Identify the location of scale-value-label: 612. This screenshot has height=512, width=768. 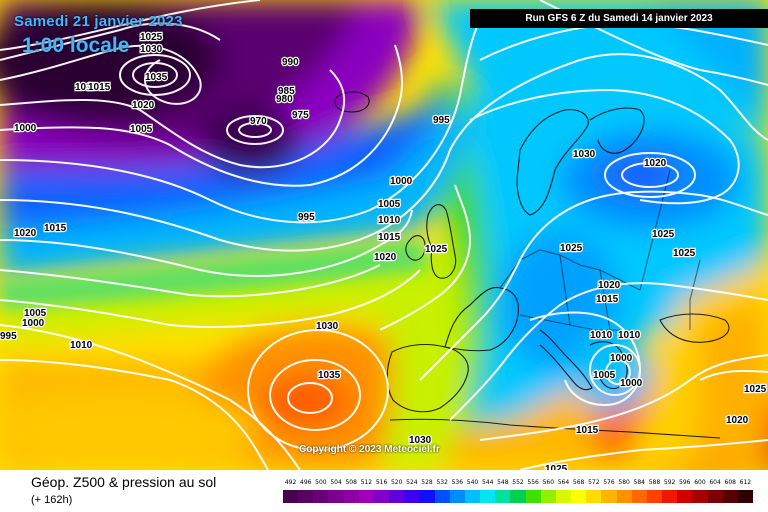
(745, 482).